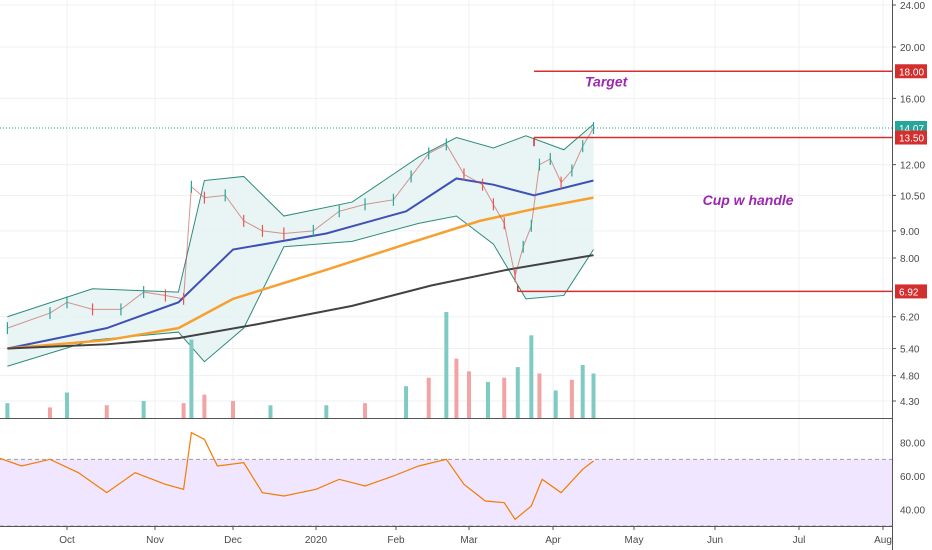 The width and height of the screenshot is (932, 550). Describe the element at coordinates (912, 477) in the screenshot. I see `rsi-tick-label: 60.00` at that location.